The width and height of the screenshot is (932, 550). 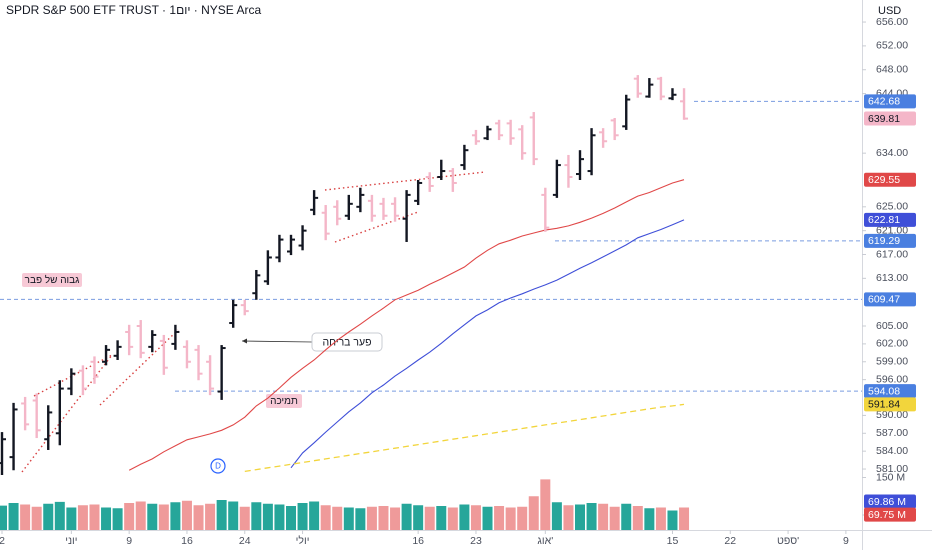 I want to click on annotation: פער בריחה, so click(x=346, y=342).